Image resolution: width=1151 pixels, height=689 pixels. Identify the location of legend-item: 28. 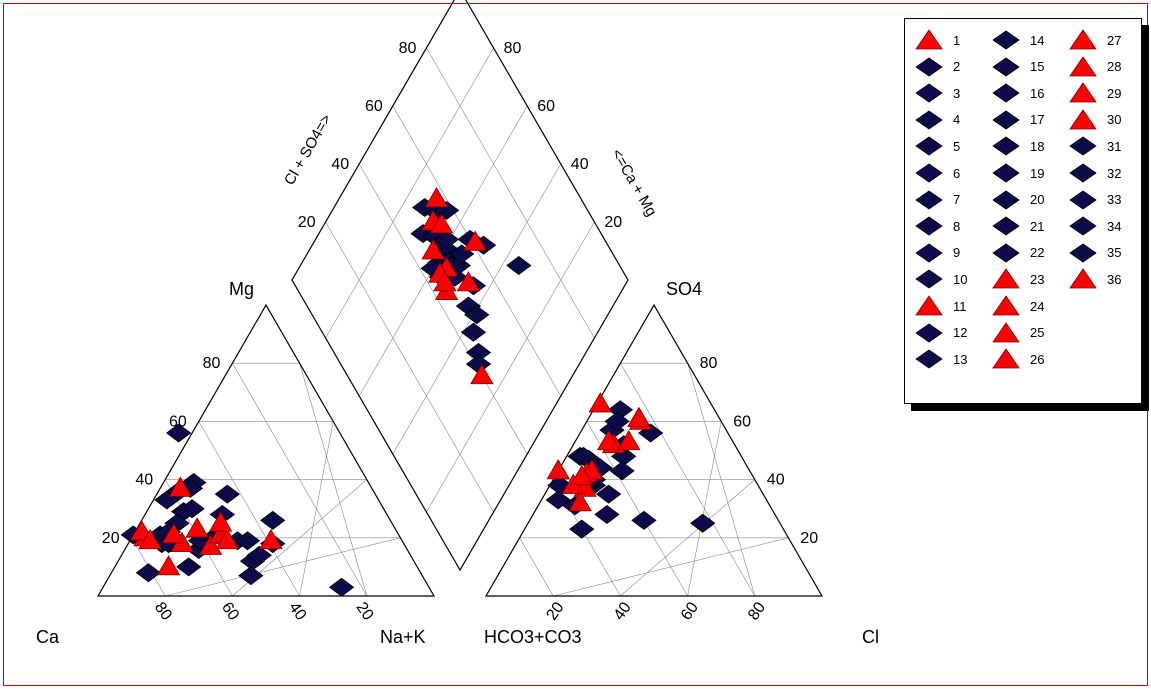
(1094, 67).